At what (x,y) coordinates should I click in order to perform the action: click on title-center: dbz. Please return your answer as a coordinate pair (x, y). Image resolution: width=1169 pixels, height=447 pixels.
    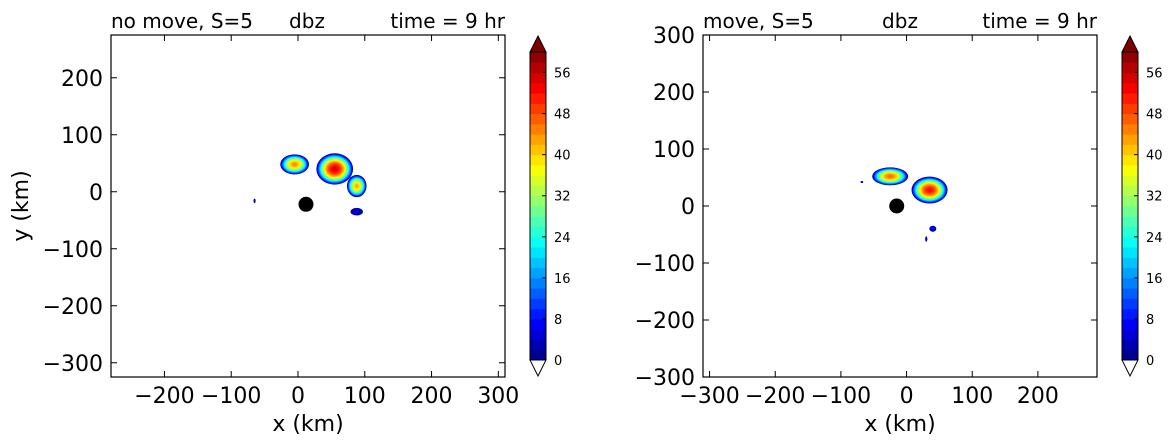
    Looking at the image, I should click on (307, 21).